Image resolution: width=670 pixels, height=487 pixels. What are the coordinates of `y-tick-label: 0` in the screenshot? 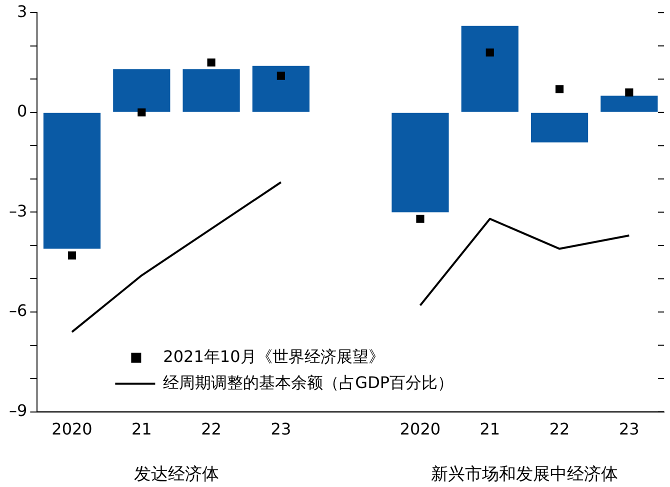 It's located at (22, 111).